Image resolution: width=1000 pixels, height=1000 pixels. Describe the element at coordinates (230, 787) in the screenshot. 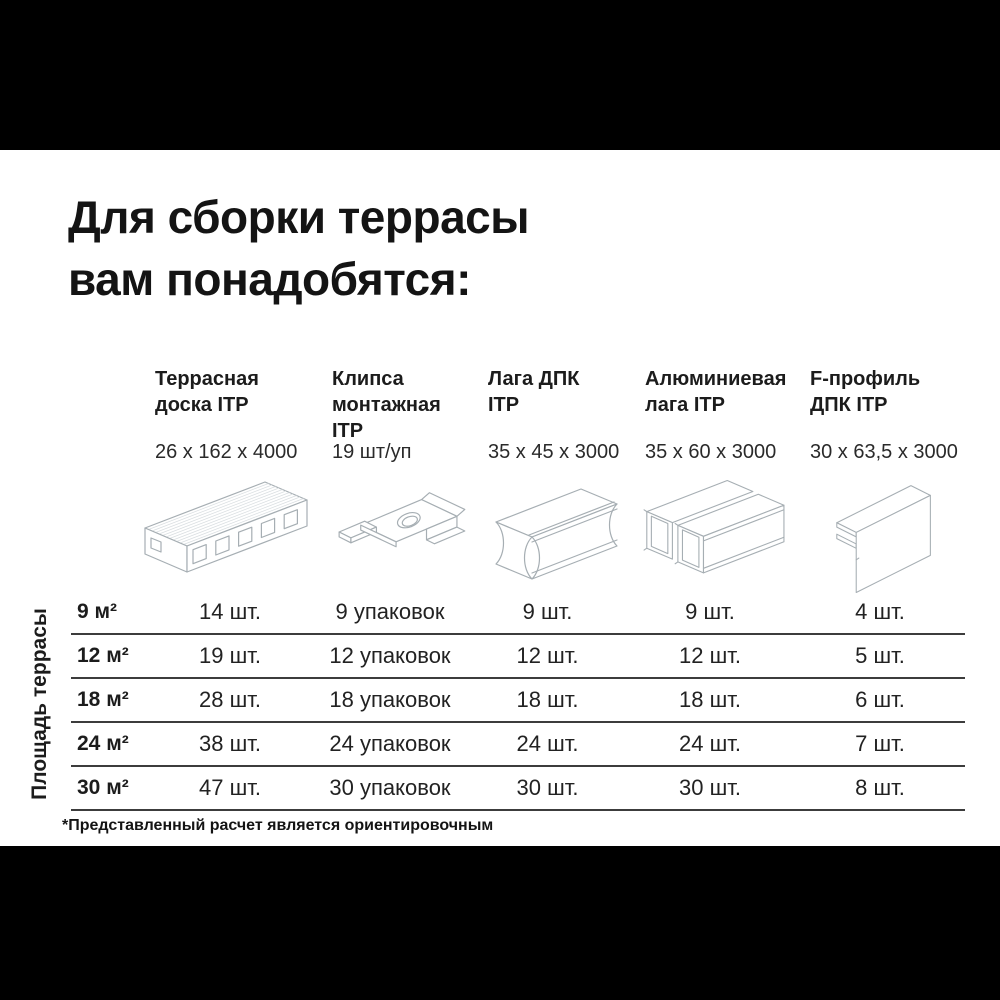

I see `quantity-cell: 47 шт.` at that location.